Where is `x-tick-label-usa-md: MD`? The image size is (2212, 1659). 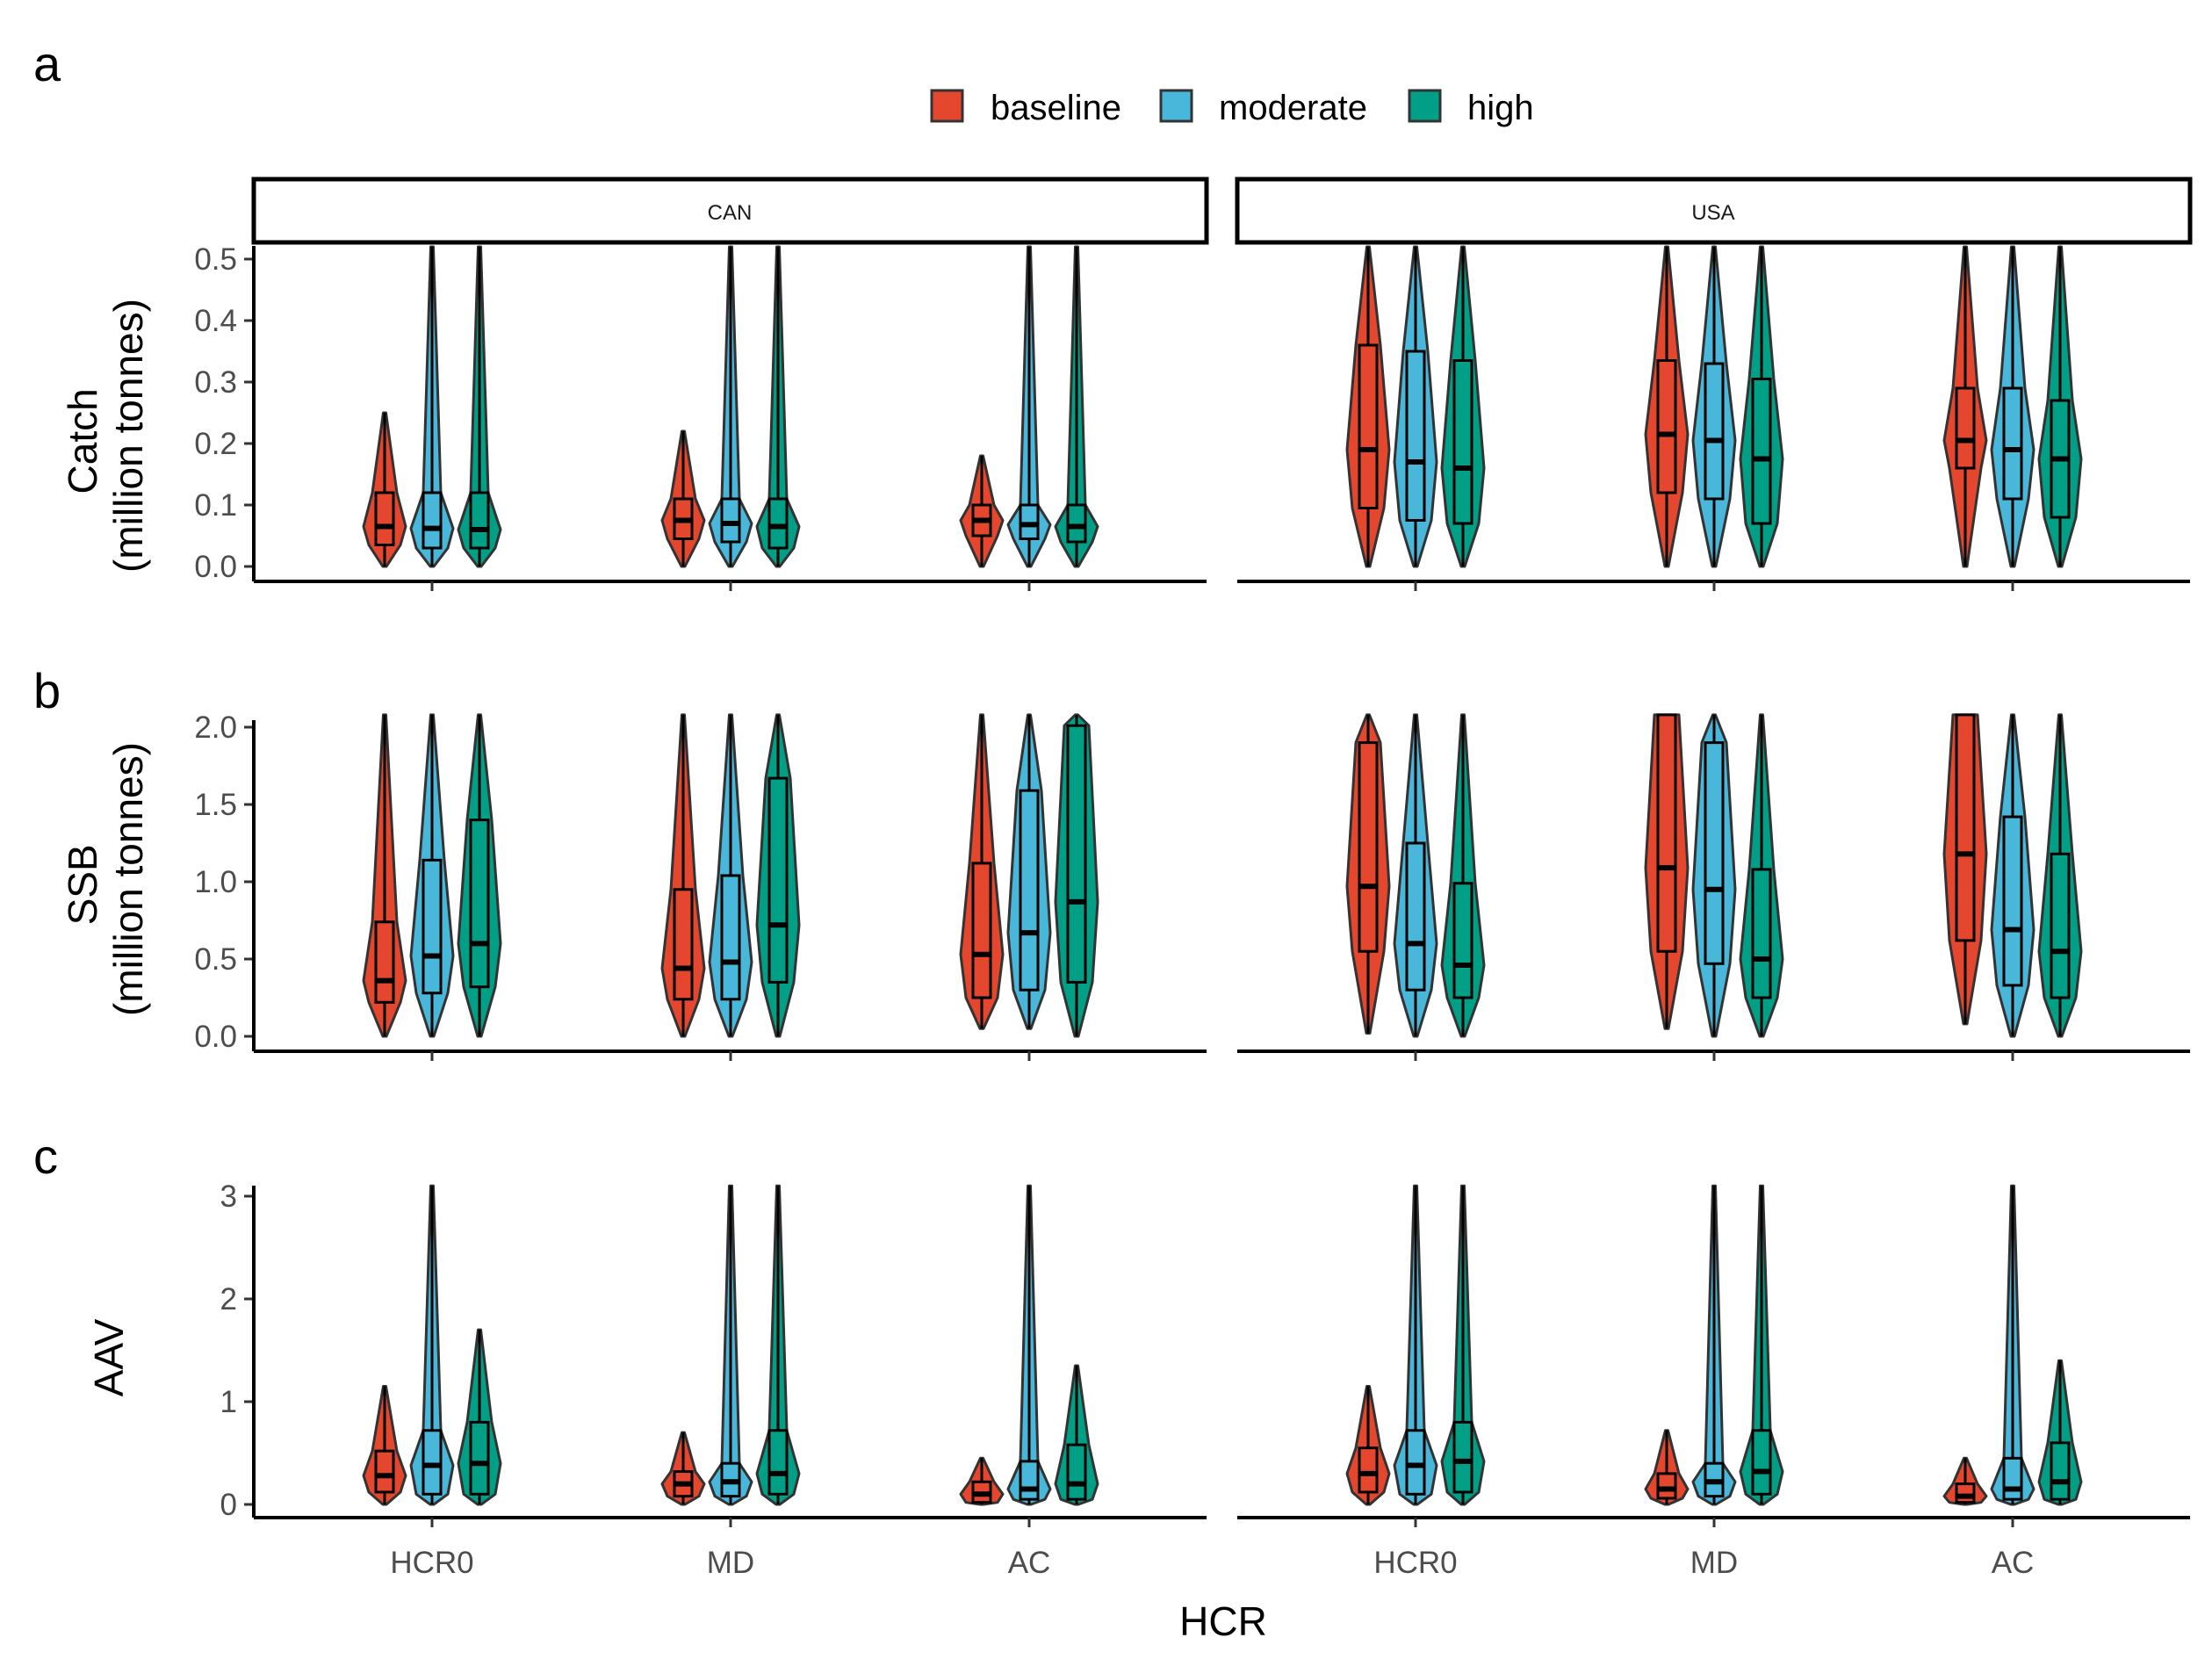 x-tick-label-usa-md: MD is located at coordinates (1714, 1563).